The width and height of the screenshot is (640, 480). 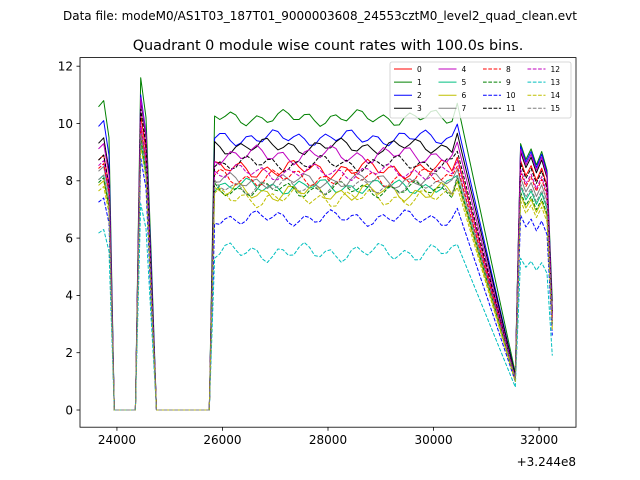 What do you see at coordinates (464, 108) in the screenshot?
I see `legend-label-7: 7` at bounding box center [464, 108].